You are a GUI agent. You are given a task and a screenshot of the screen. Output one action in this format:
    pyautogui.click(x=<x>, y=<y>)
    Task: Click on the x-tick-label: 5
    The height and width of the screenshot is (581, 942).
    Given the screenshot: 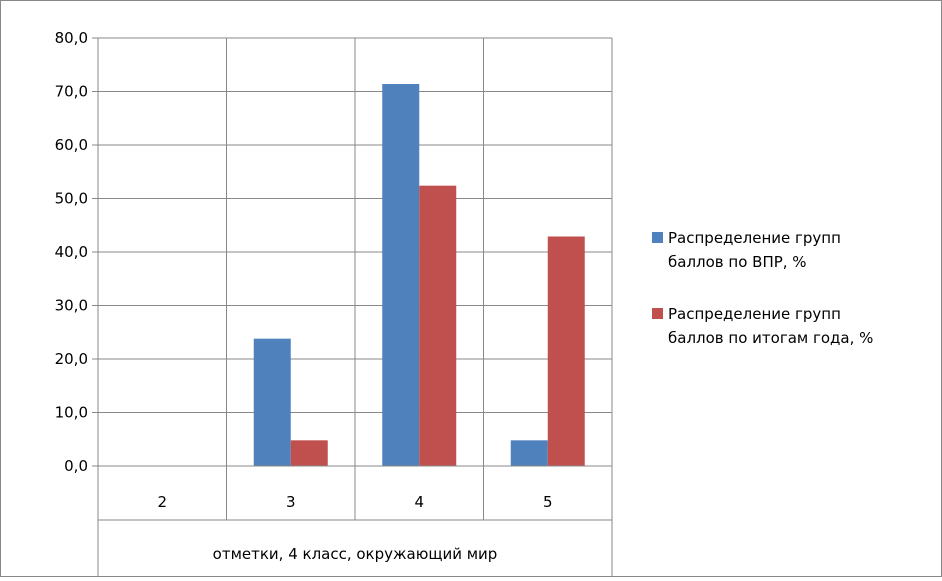 What is the action you would take?
    pyautogui.click(x=548, y=502)
    